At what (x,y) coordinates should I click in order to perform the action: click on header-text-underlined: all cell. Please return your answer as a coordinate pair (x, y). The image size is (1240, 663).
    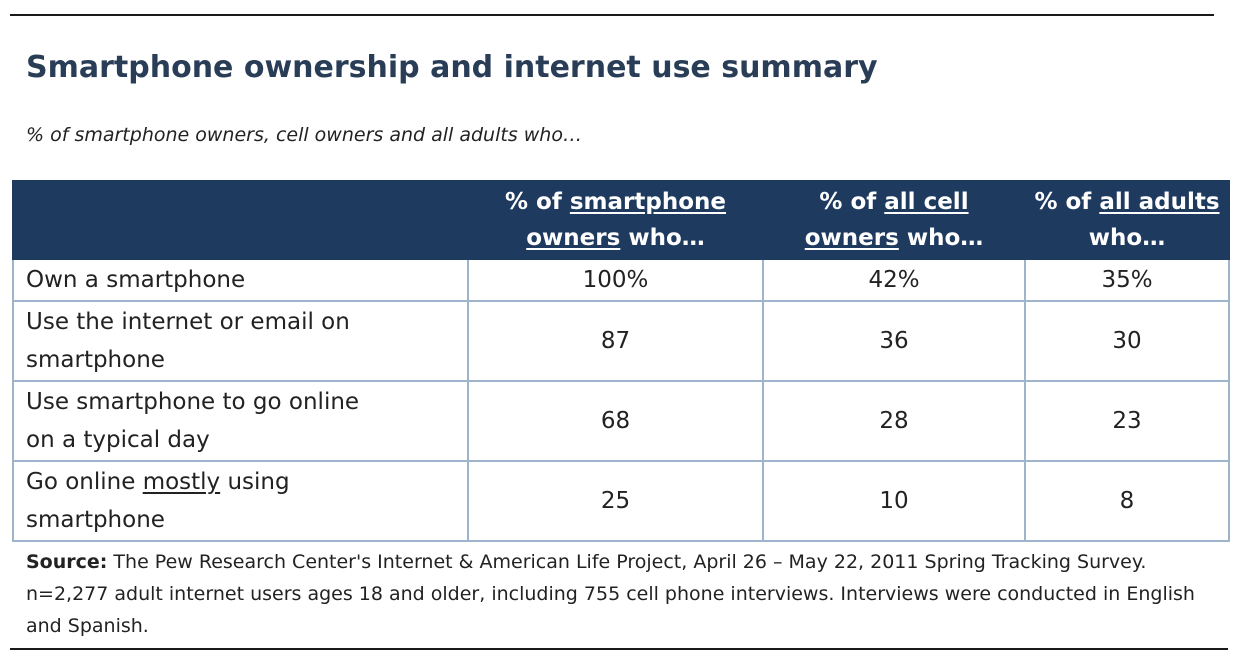
    Looking at the image, I should click on (926, 202).